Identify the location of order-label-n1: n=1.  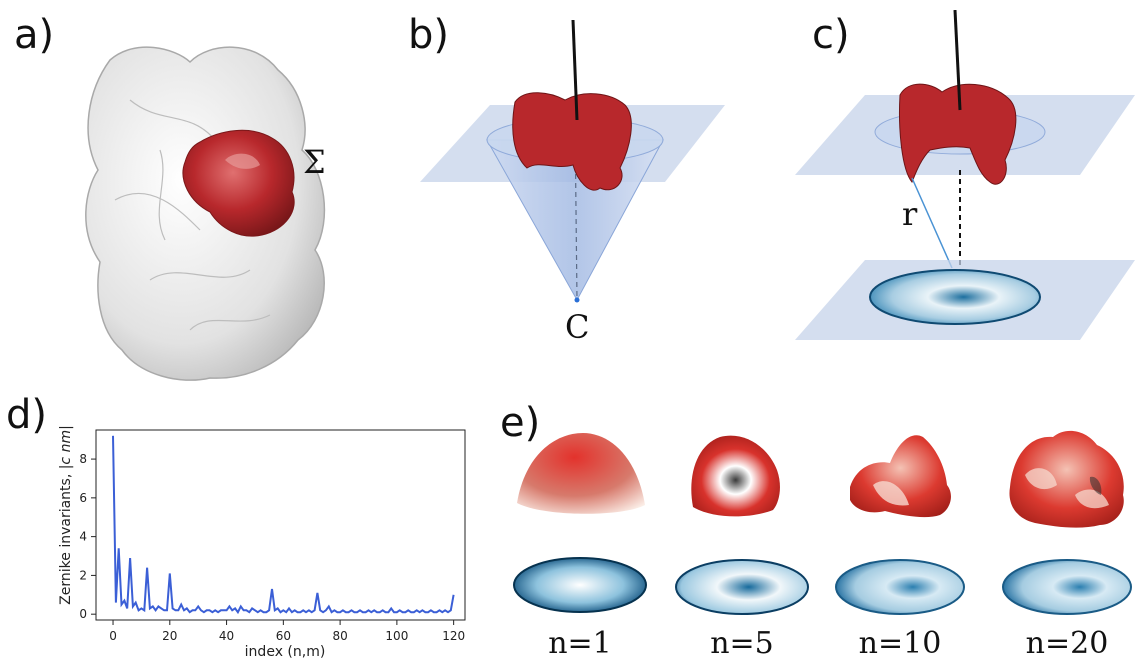
(580, 643).